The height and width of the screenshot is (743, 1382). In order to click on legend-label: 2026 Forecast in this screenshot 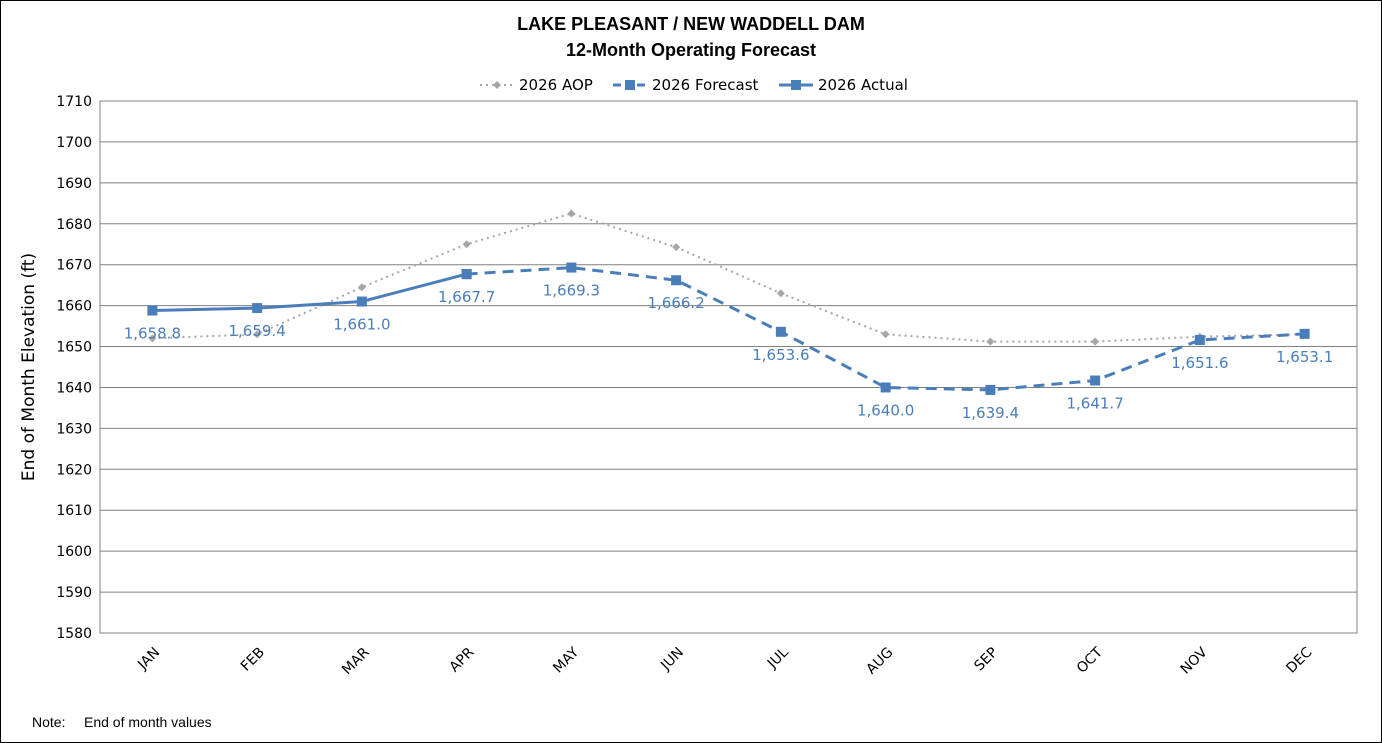, I will do `click(705, 85)`.